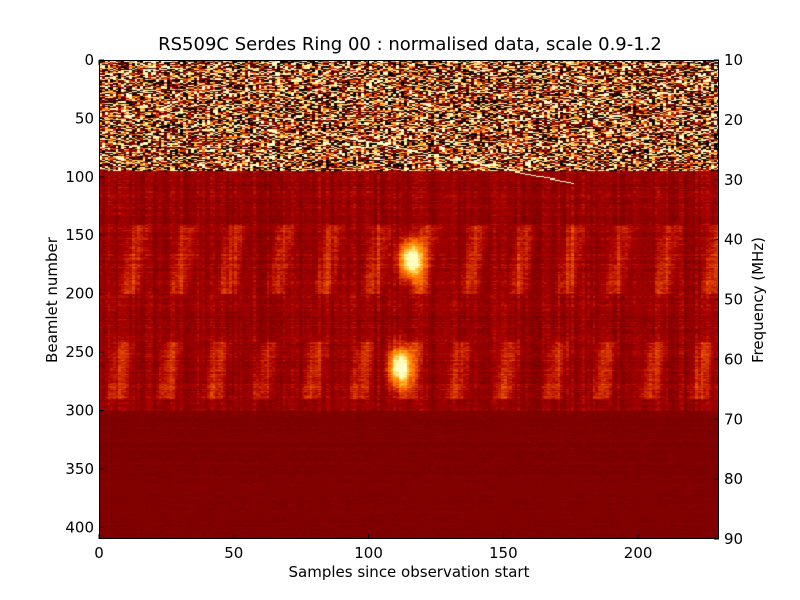 The width and height of the screenshot is (800, 600). Describe the element at coordinates (733, 120) in the screenshot. I see `y2-tick-label: 20` at that location.